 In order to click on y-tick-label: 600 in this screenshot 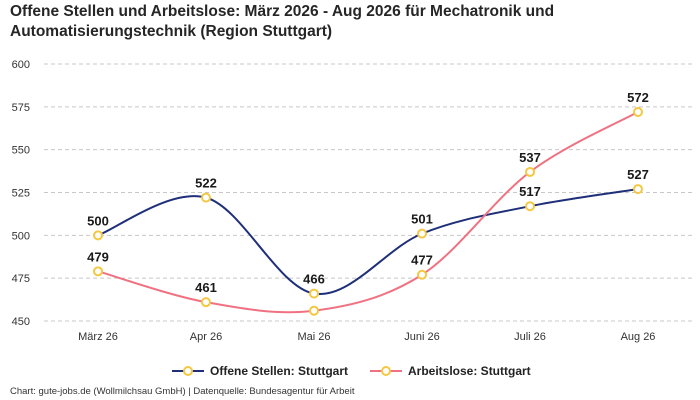, I will do `click(21, 65)`.